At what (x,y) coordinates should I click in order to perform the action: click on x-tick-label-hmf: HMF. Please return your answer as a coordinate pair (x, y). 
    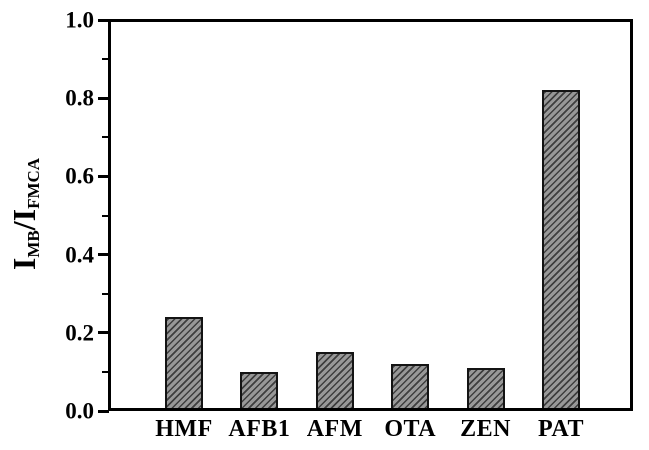
    Looking at the image, I should click on (184, 429).